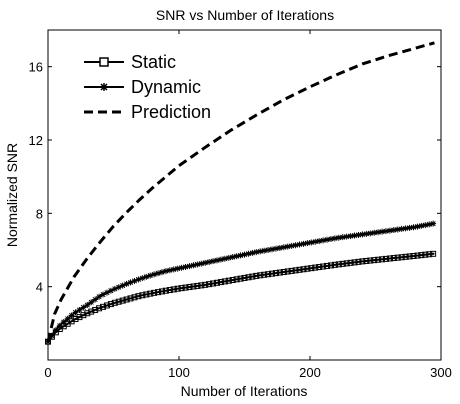  Describe the element at coordinates (36, 67) in the screenshot. I see `y-tick-label: 16` at that location.